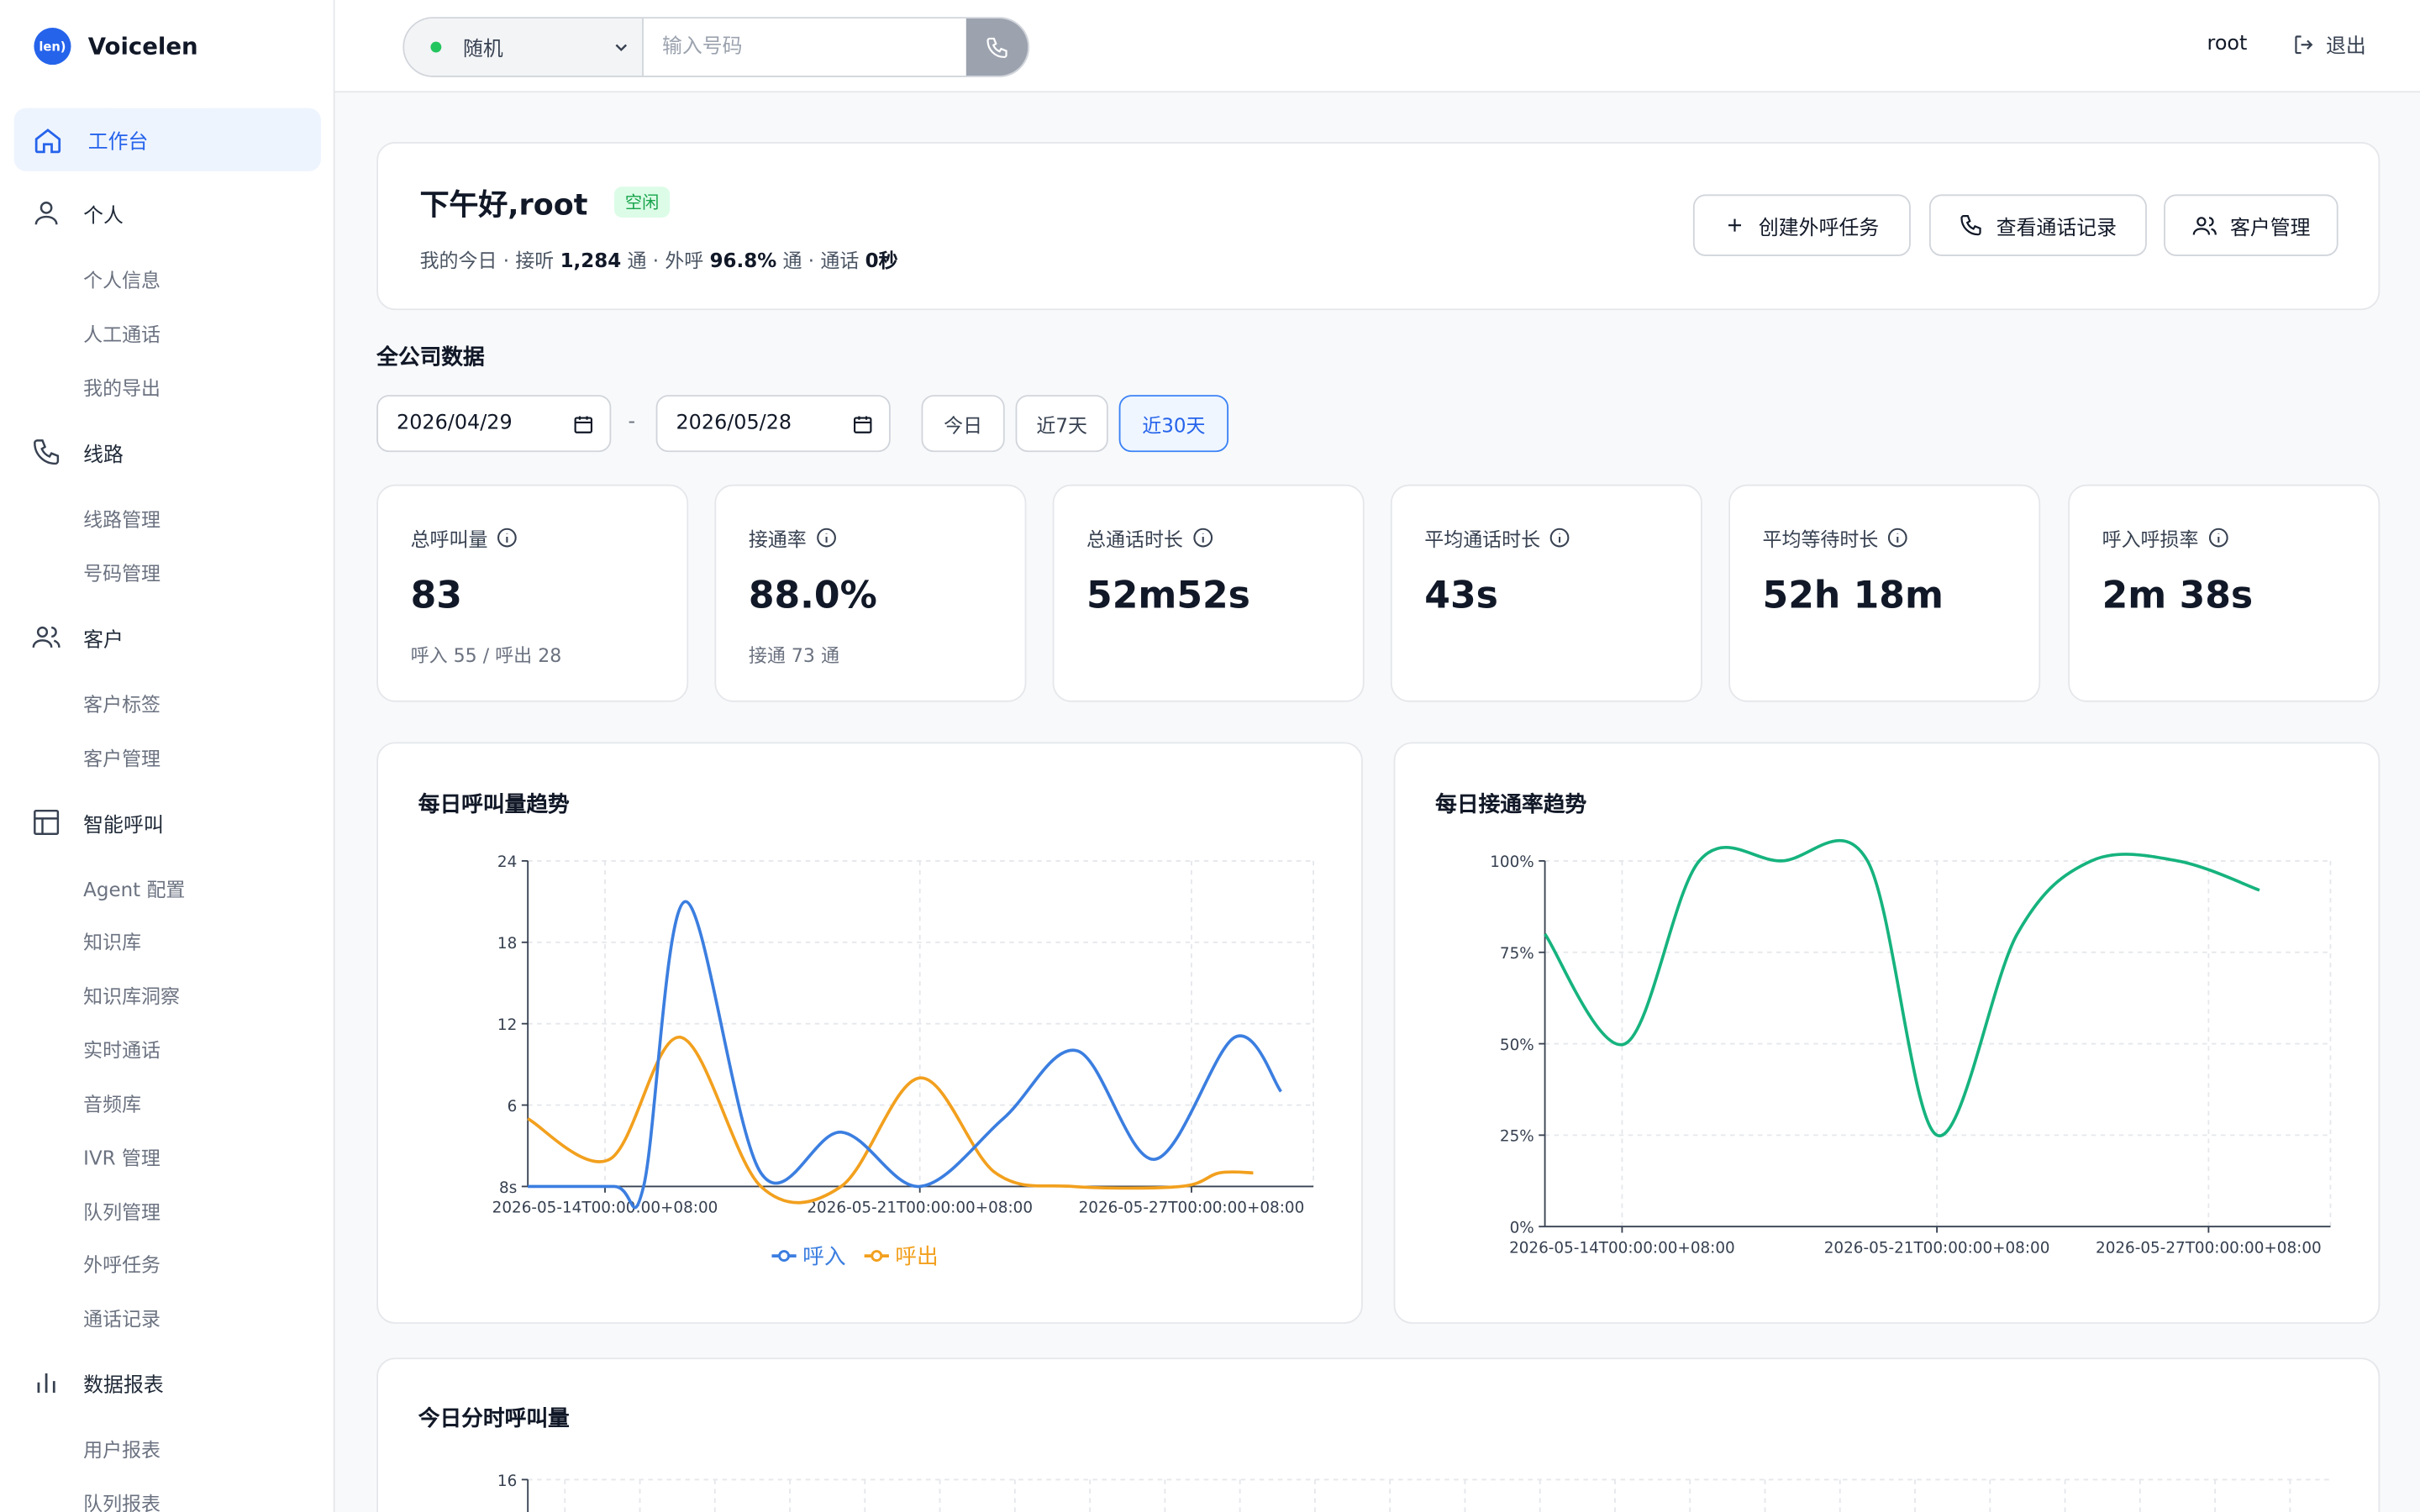 The height and width of the screenshot is (1512, 2420). I want to click on sidebar-item-kb-insights: 知识库洞察, so click(132, 996).